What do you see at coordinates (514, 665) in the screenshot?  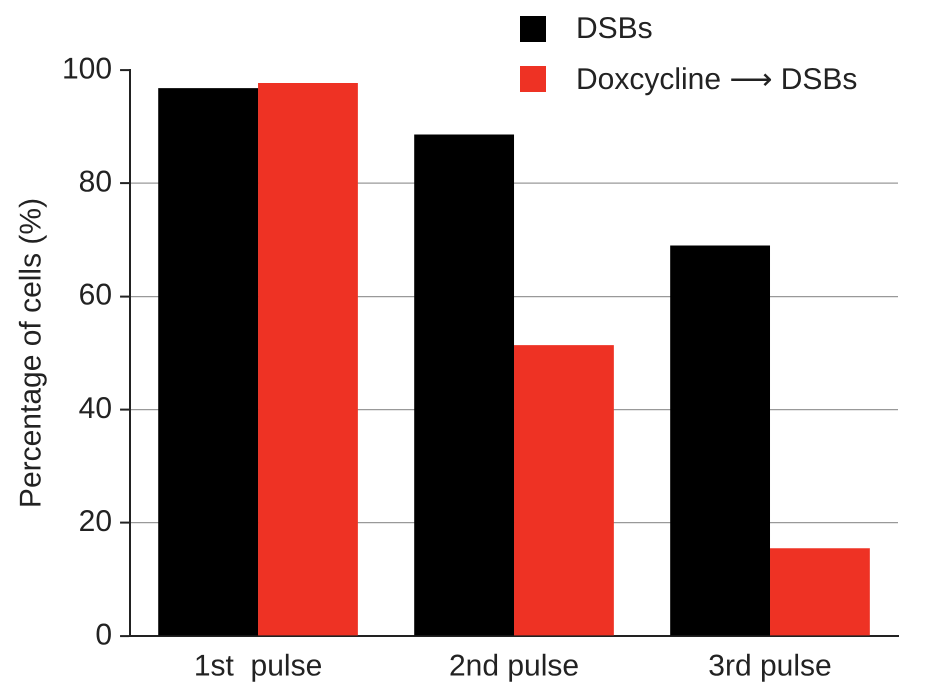 I see `x-tick-label: 2nd pulse` at bounding box center [514, 665].